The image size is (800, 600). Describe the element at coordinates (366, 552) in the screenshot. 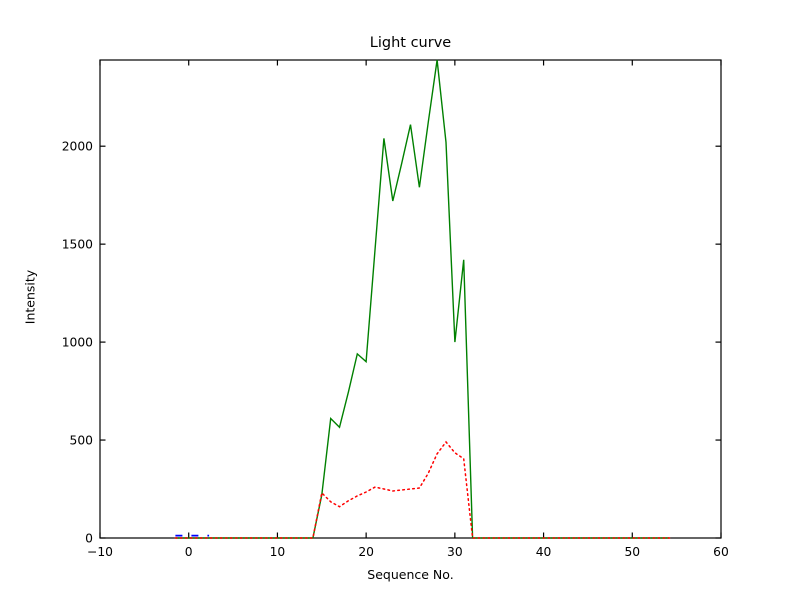

I see `x-tick-label: 20` at that location.